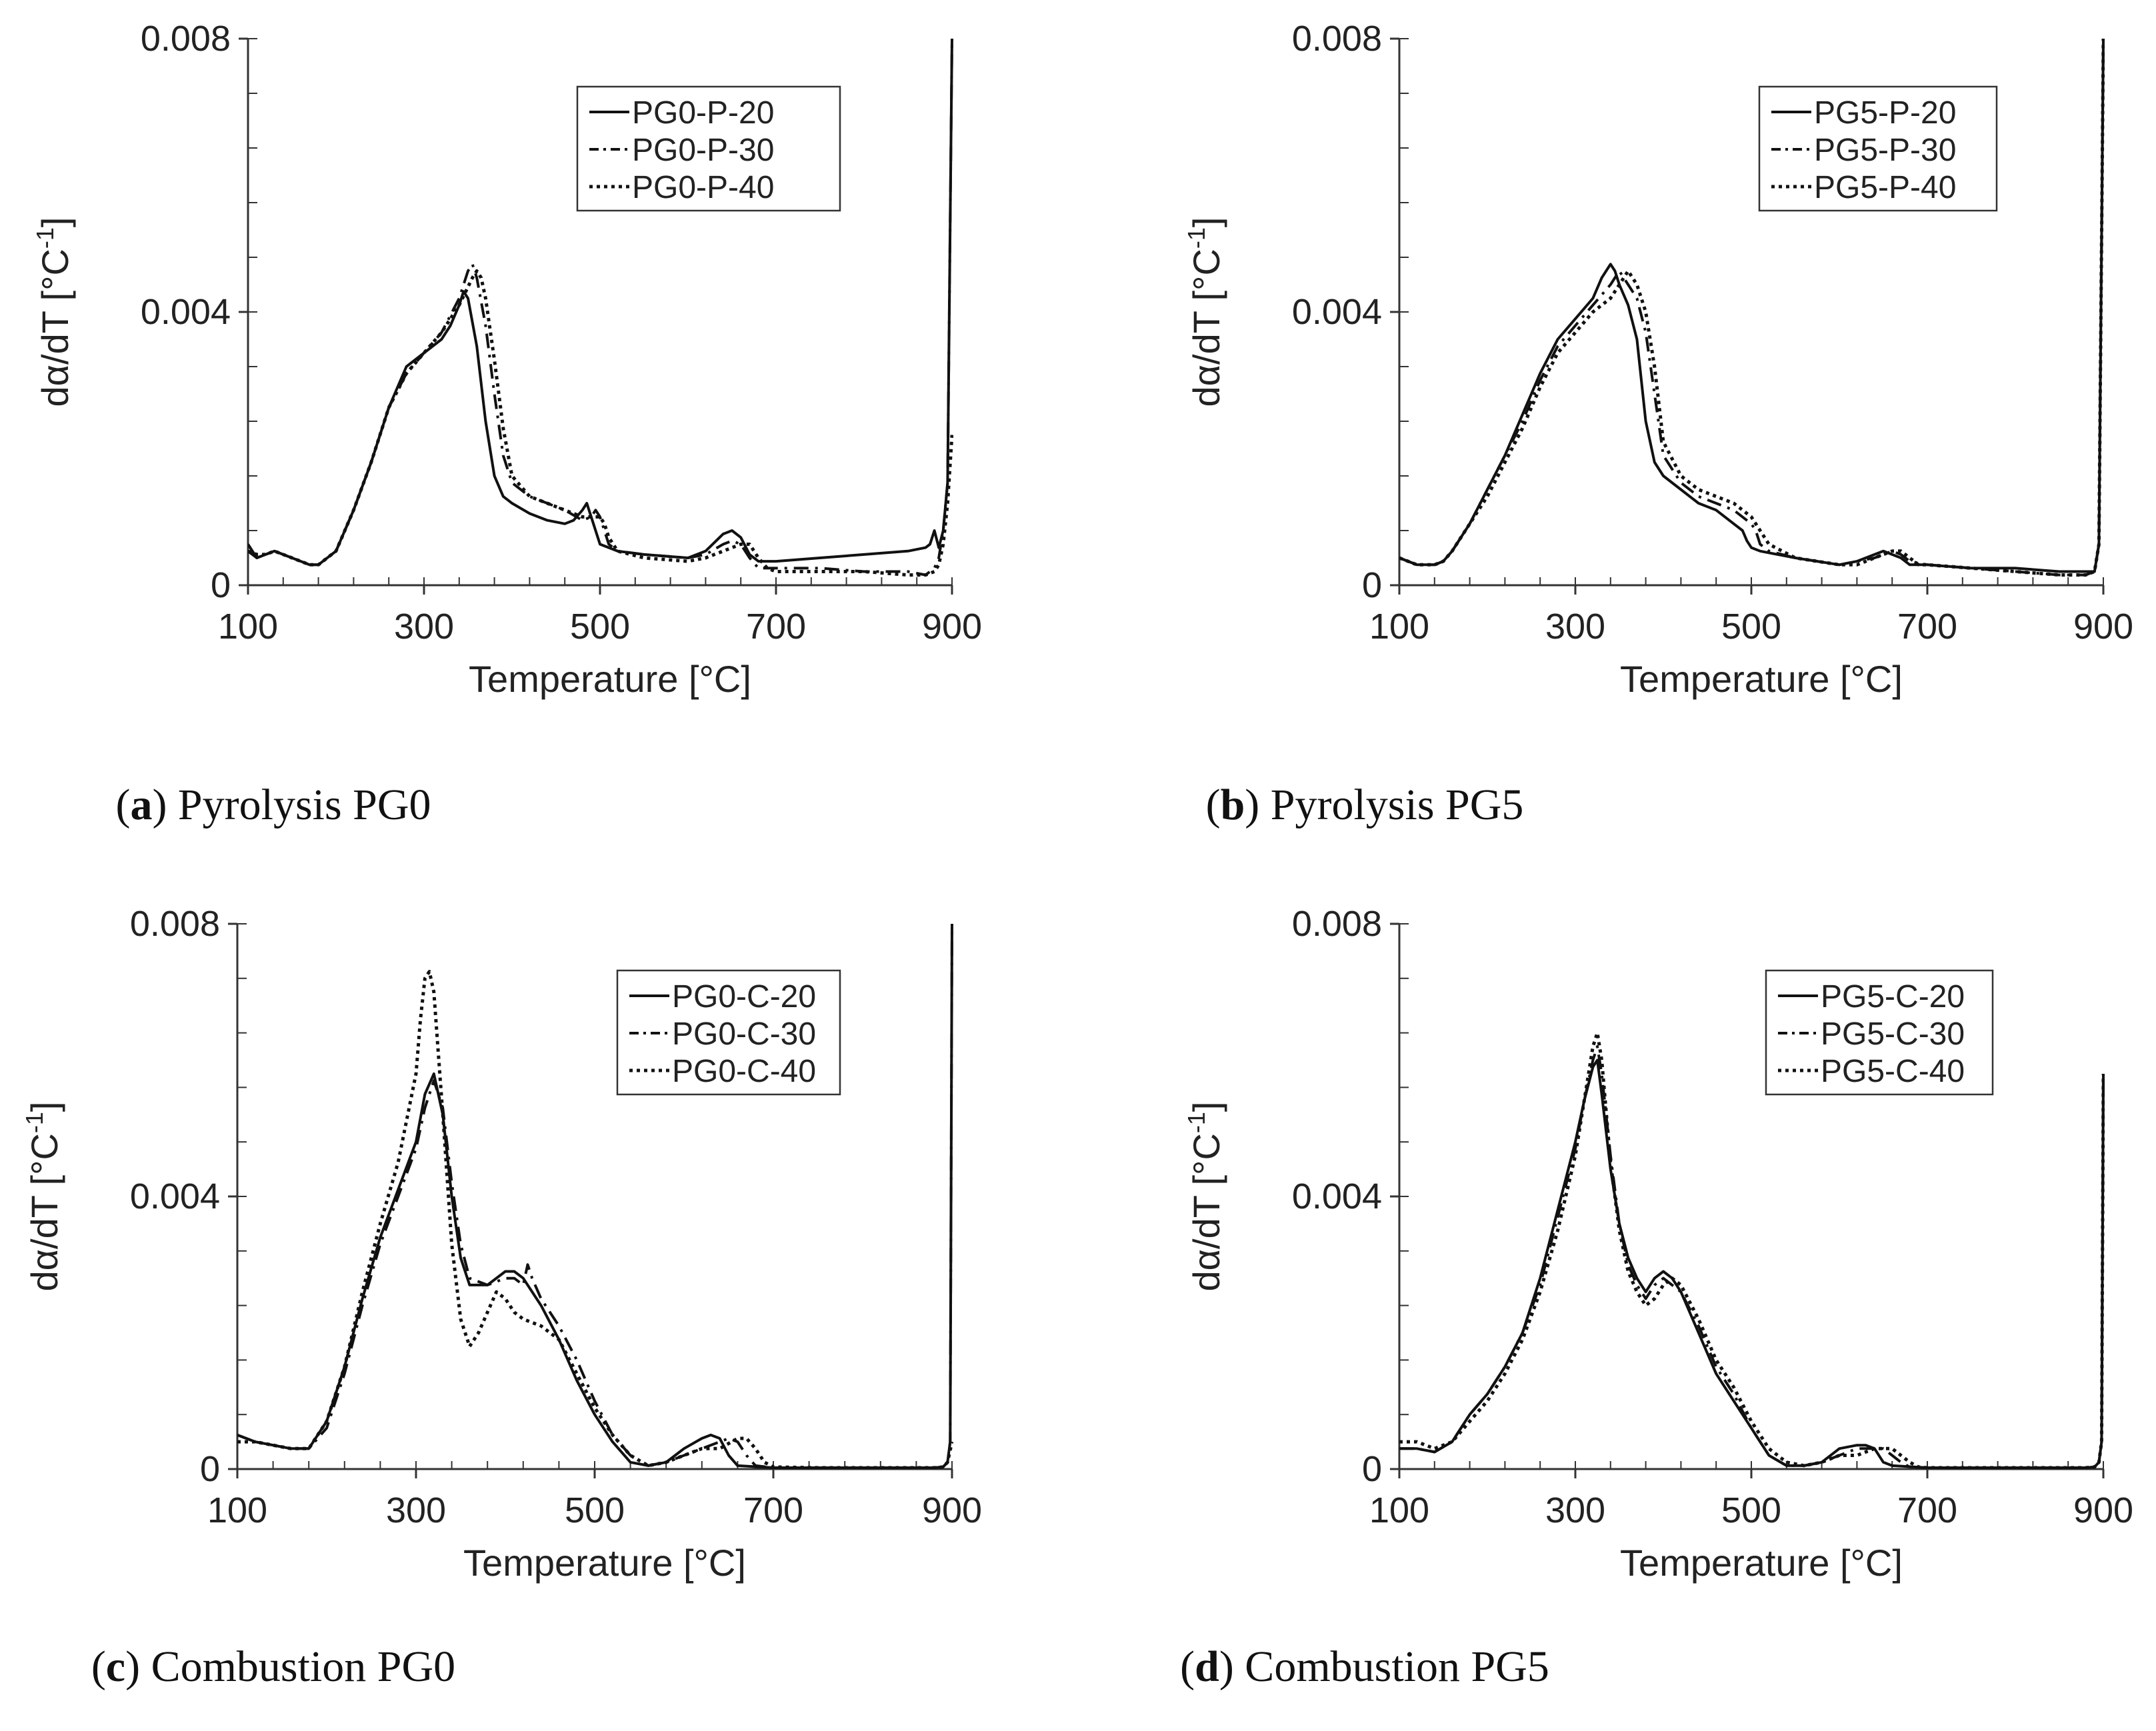  I want to click on d-y-axis-label-close: ], so click(1206, 1107).